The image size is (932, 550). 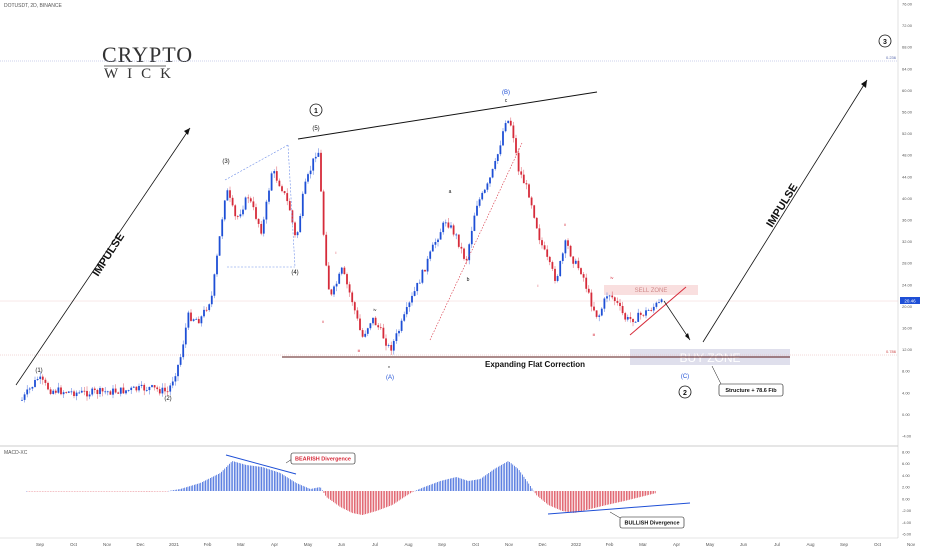 What do you see at coordinates (167, 399) in the screenshot?
I see `wave-2-label: (2)` at bounding box center [167, 399].